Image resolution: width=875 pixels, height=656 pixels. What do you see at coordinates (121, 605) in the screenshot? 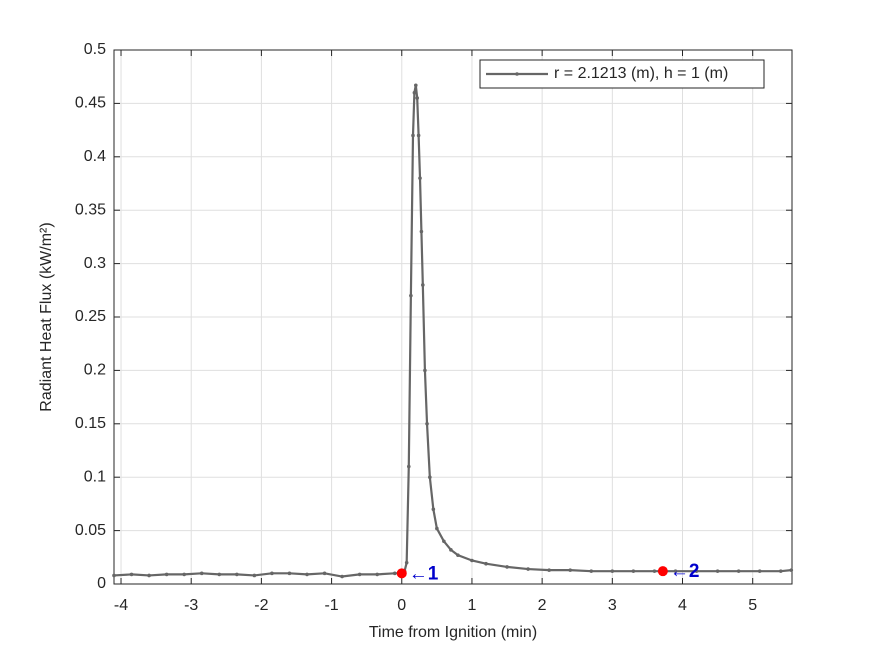
I see `x-tick-label: -4` at bounding box center [121, 605].